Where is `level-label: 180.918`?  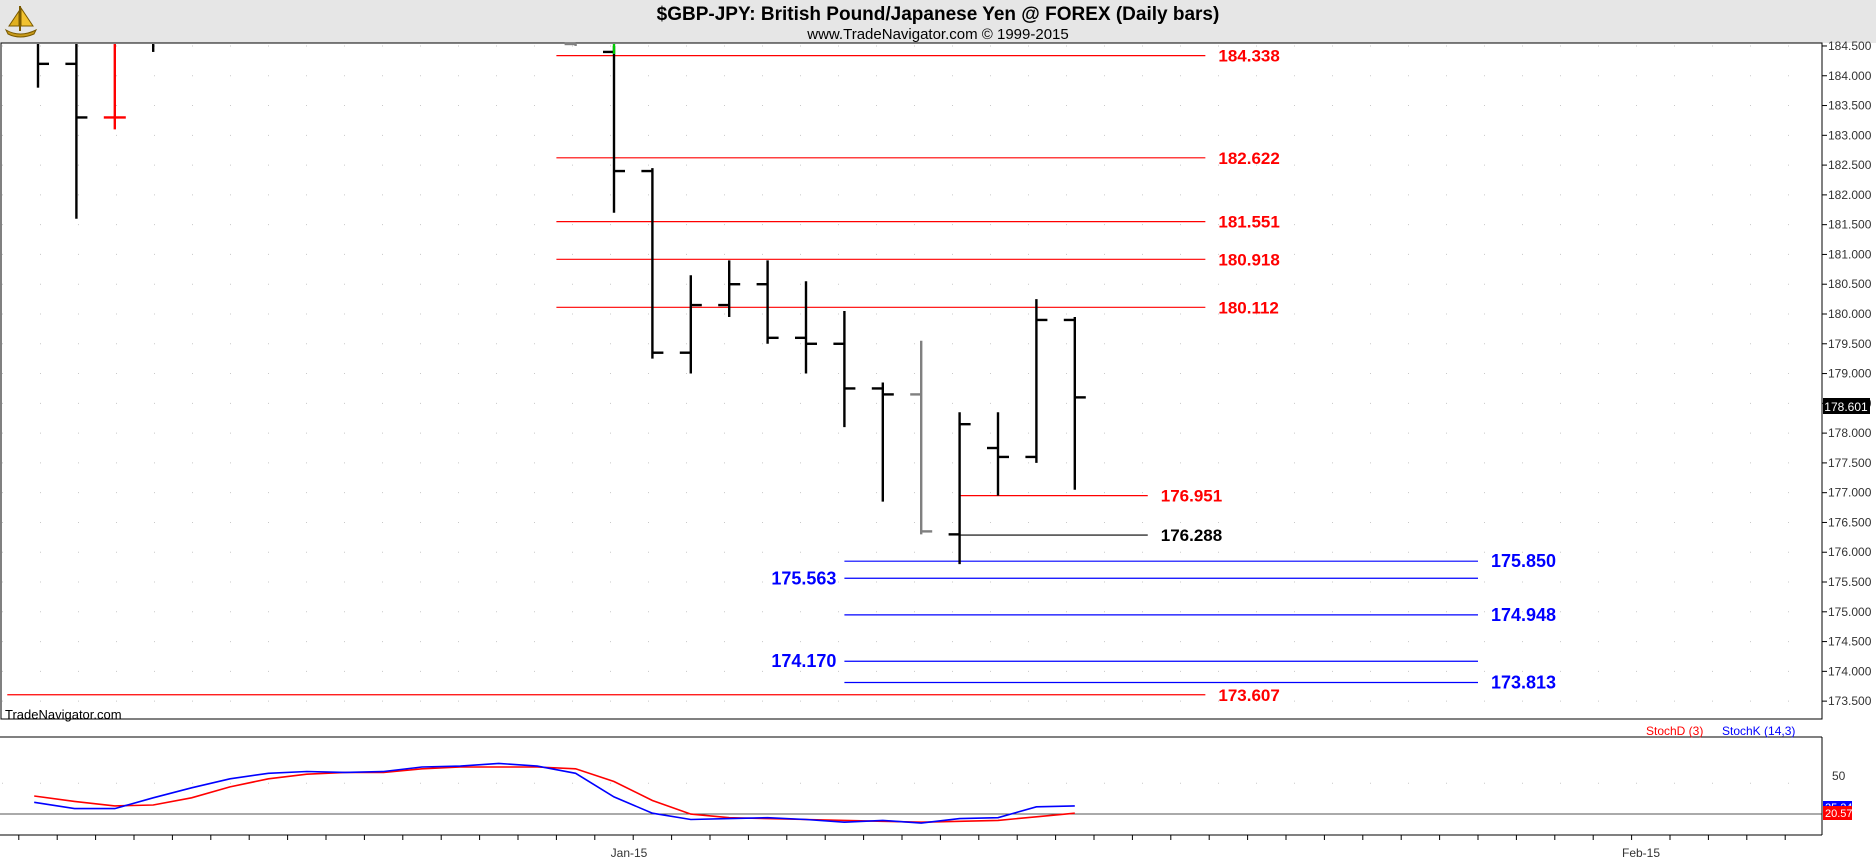
level-label: 180.918 is located at coordinates (1248, 259).